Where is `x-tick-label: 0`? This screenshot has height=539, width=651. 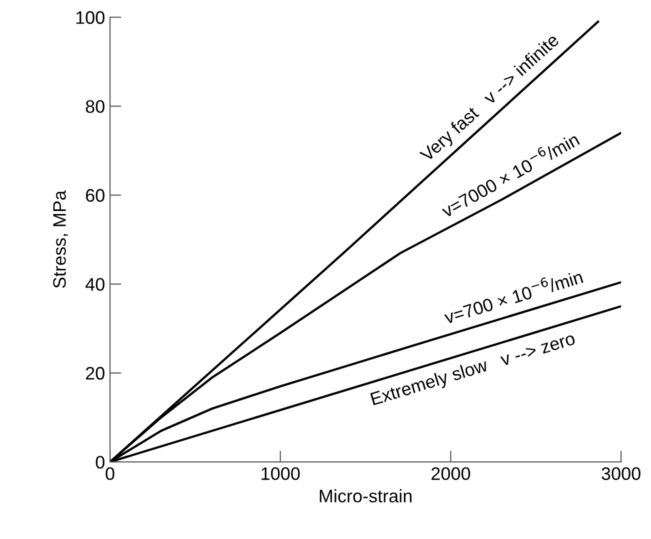
x-tick-label: 0 is located at coordinates (110, 473).